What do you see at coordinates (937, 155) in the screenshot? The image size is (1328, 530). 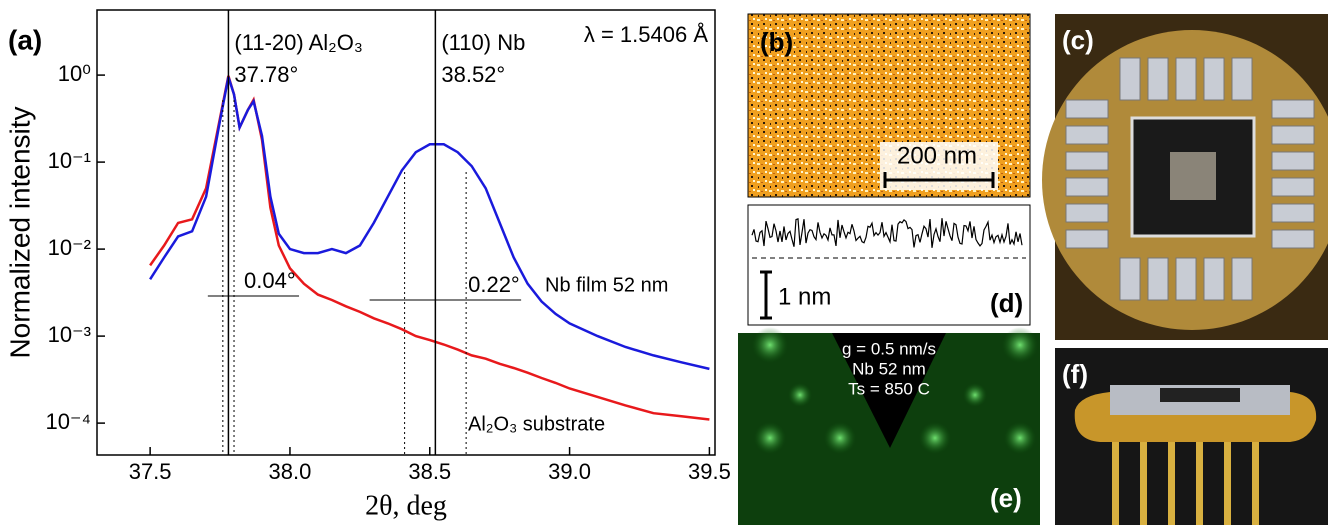 I see `scale-label: 200 nm` at bounding box center [937, 155].